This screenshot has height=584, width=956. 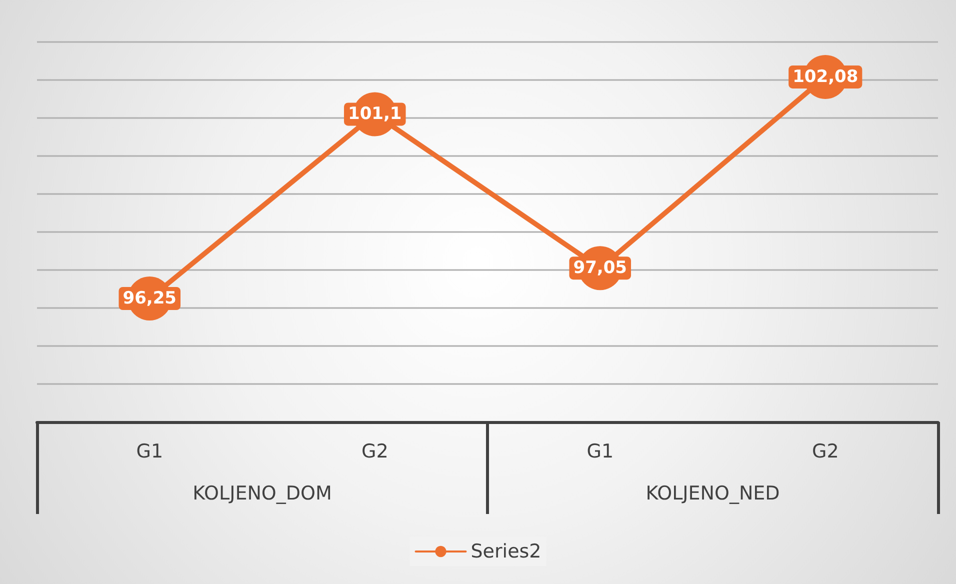 What do you see at coordinates (713, 493) in the screenshot?
I see `text: KOLJENO_NED` at bounding box center [713, 493].